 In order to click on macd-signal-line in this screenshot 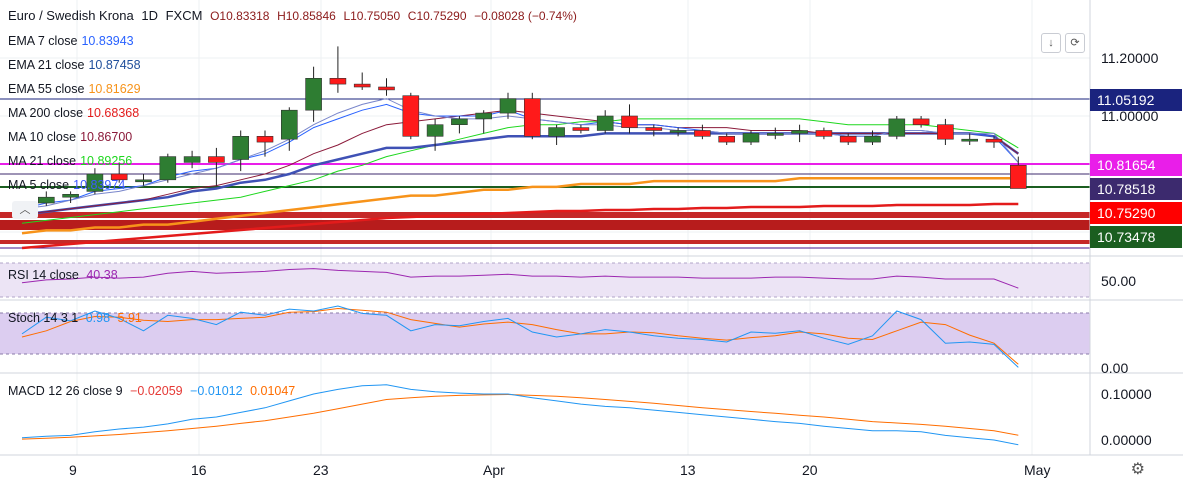, I will do `click(520, 416)`.